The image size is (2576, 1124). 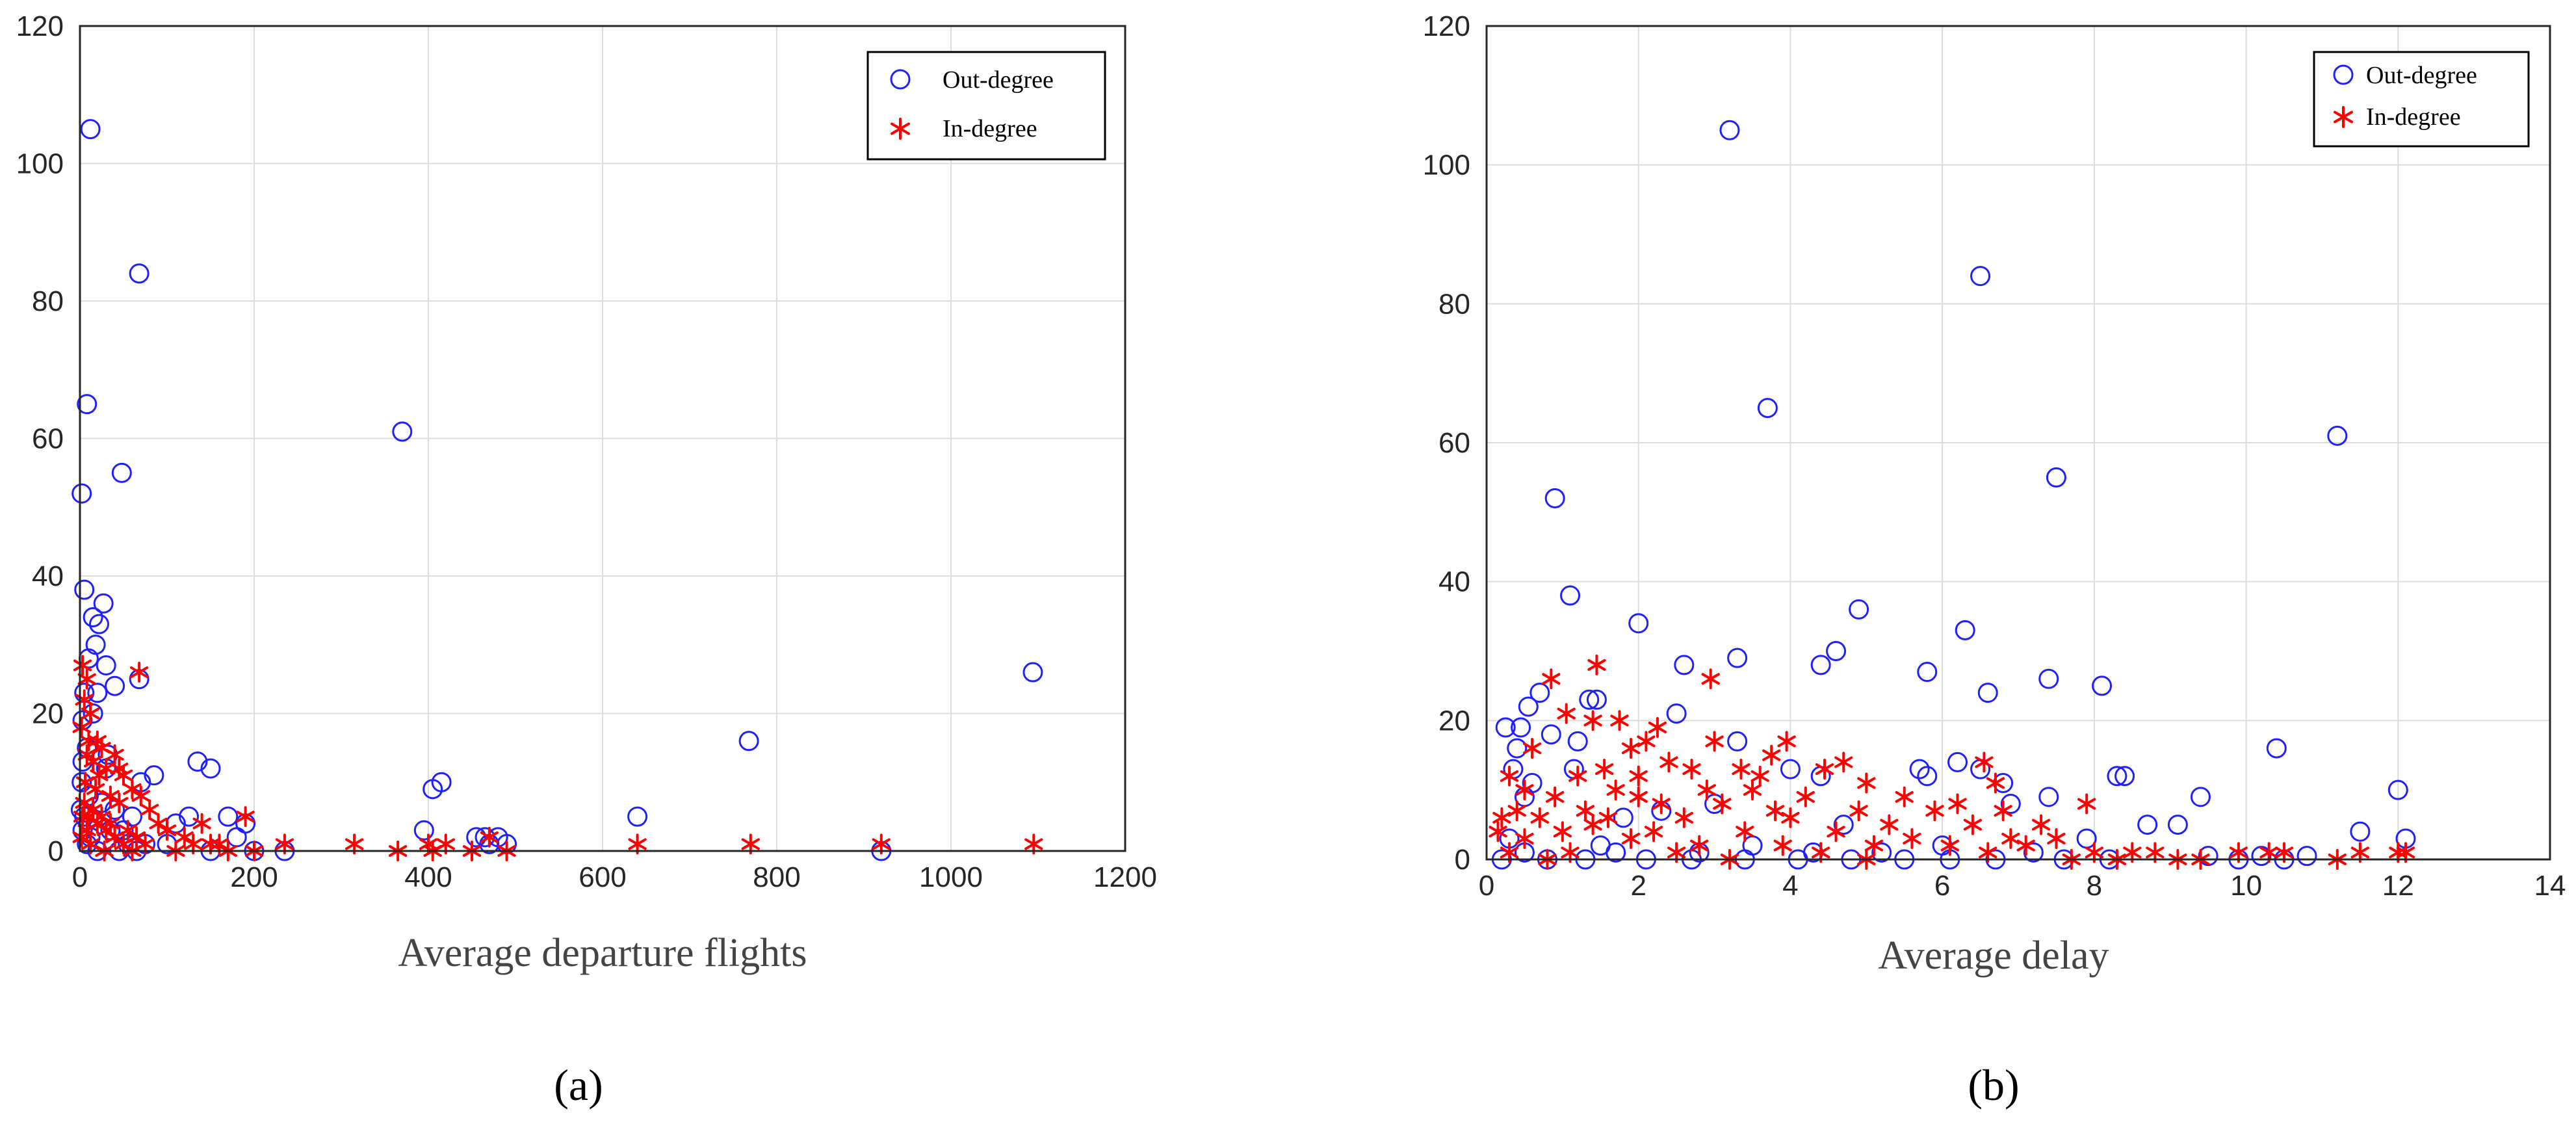 What do you see at coordinates (990, 128) in the screenshot?
I see `legend-label-in-degree-a: In-degree` at bounding box center [990, 128].